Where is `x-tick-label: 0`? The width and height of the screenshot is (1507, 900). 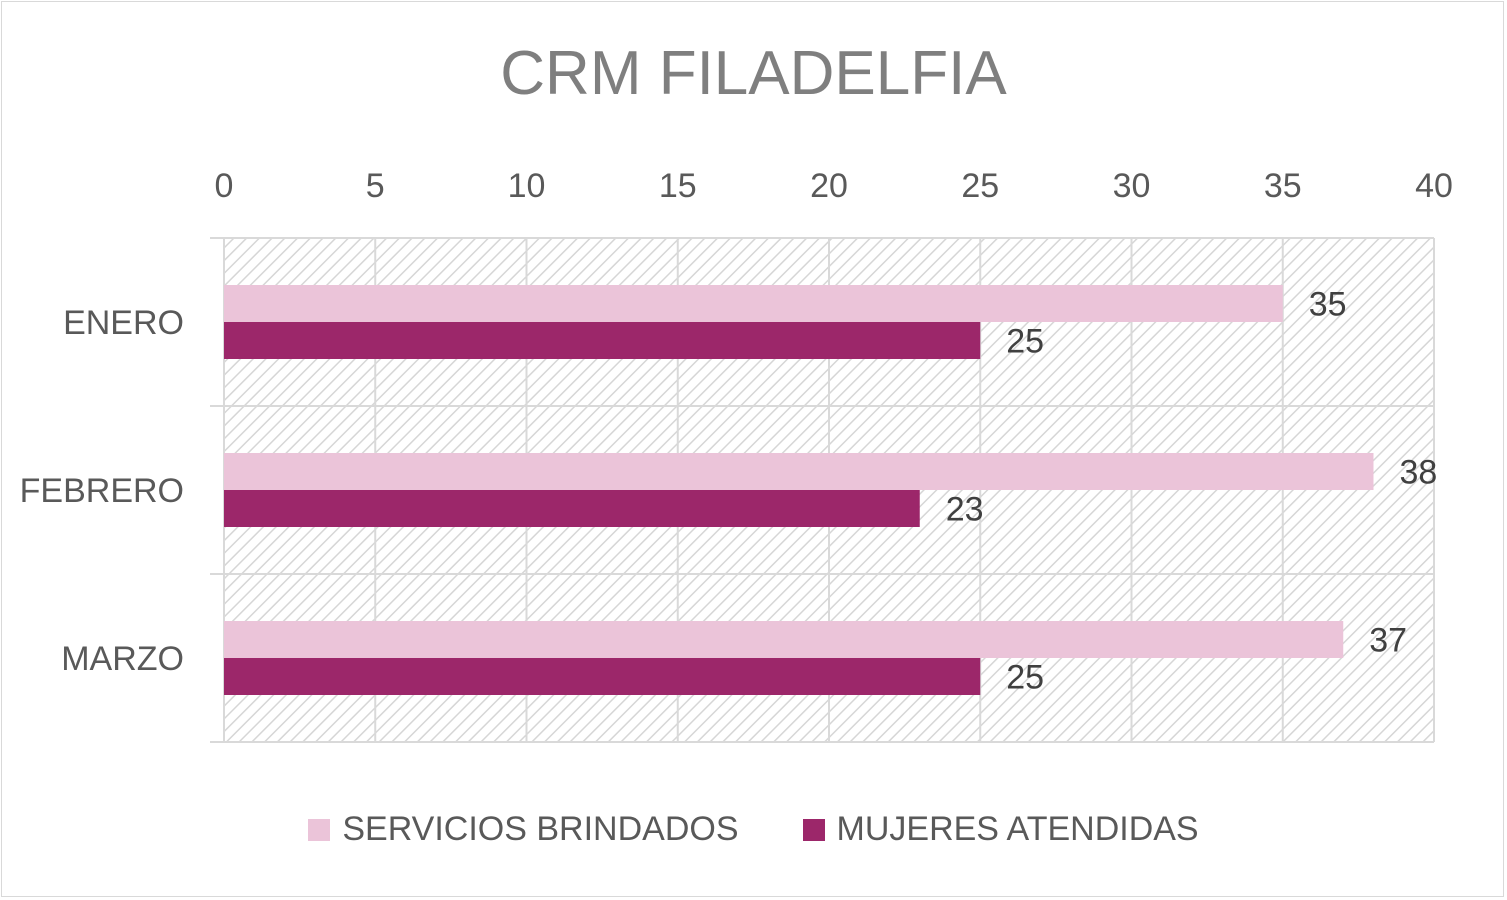
x-tick-label: 0 is located at coordinates (224, 186).